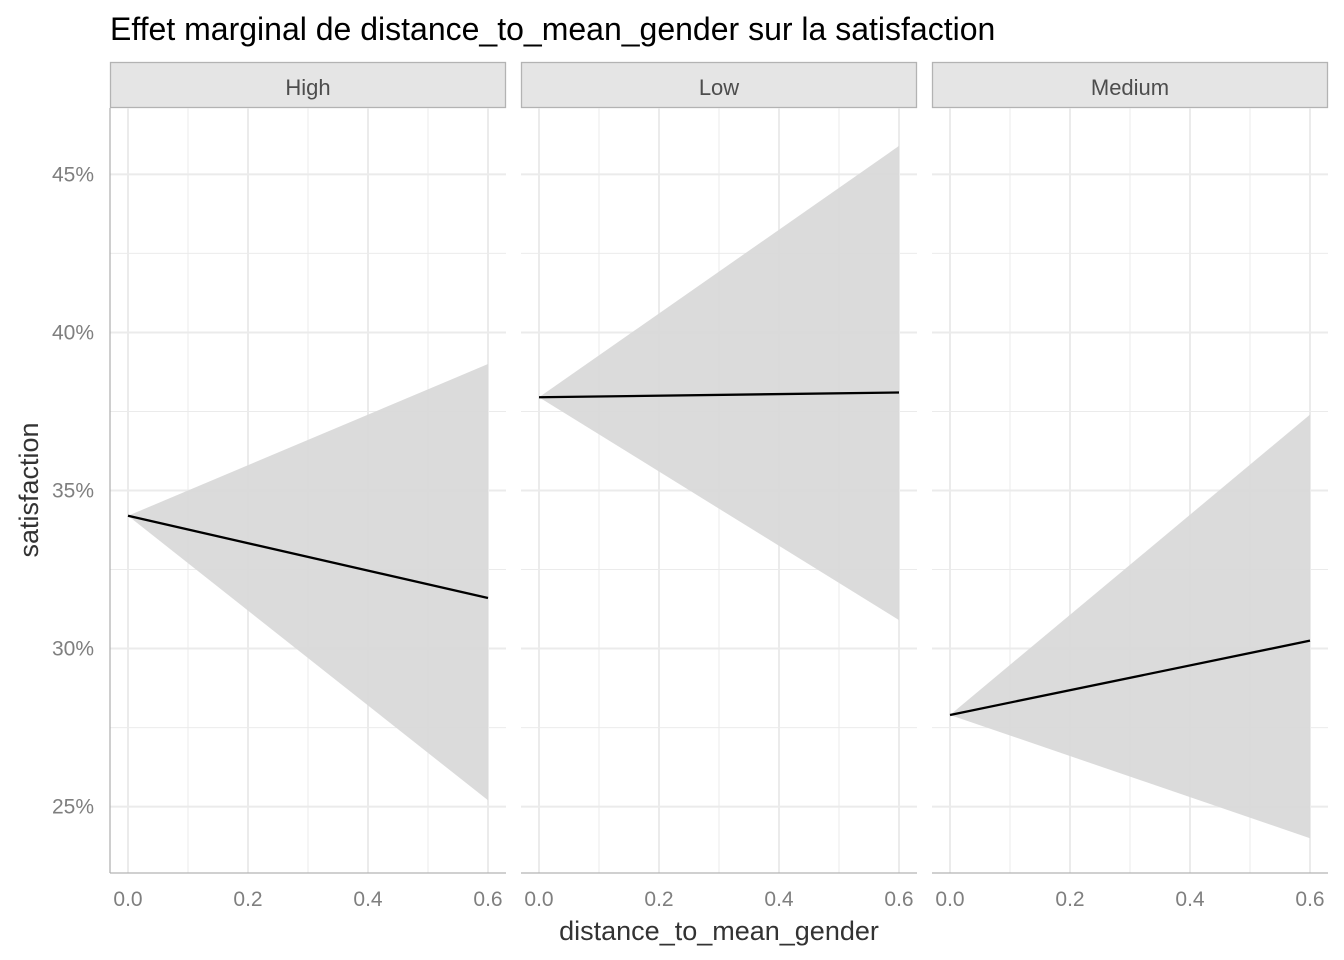 The width and height of the screenshot is (1344, 960). What do you see at coordinates (73, 649) in the screenshot?
I see `y-tick-label: 30%` at bounding box center [73, 649].